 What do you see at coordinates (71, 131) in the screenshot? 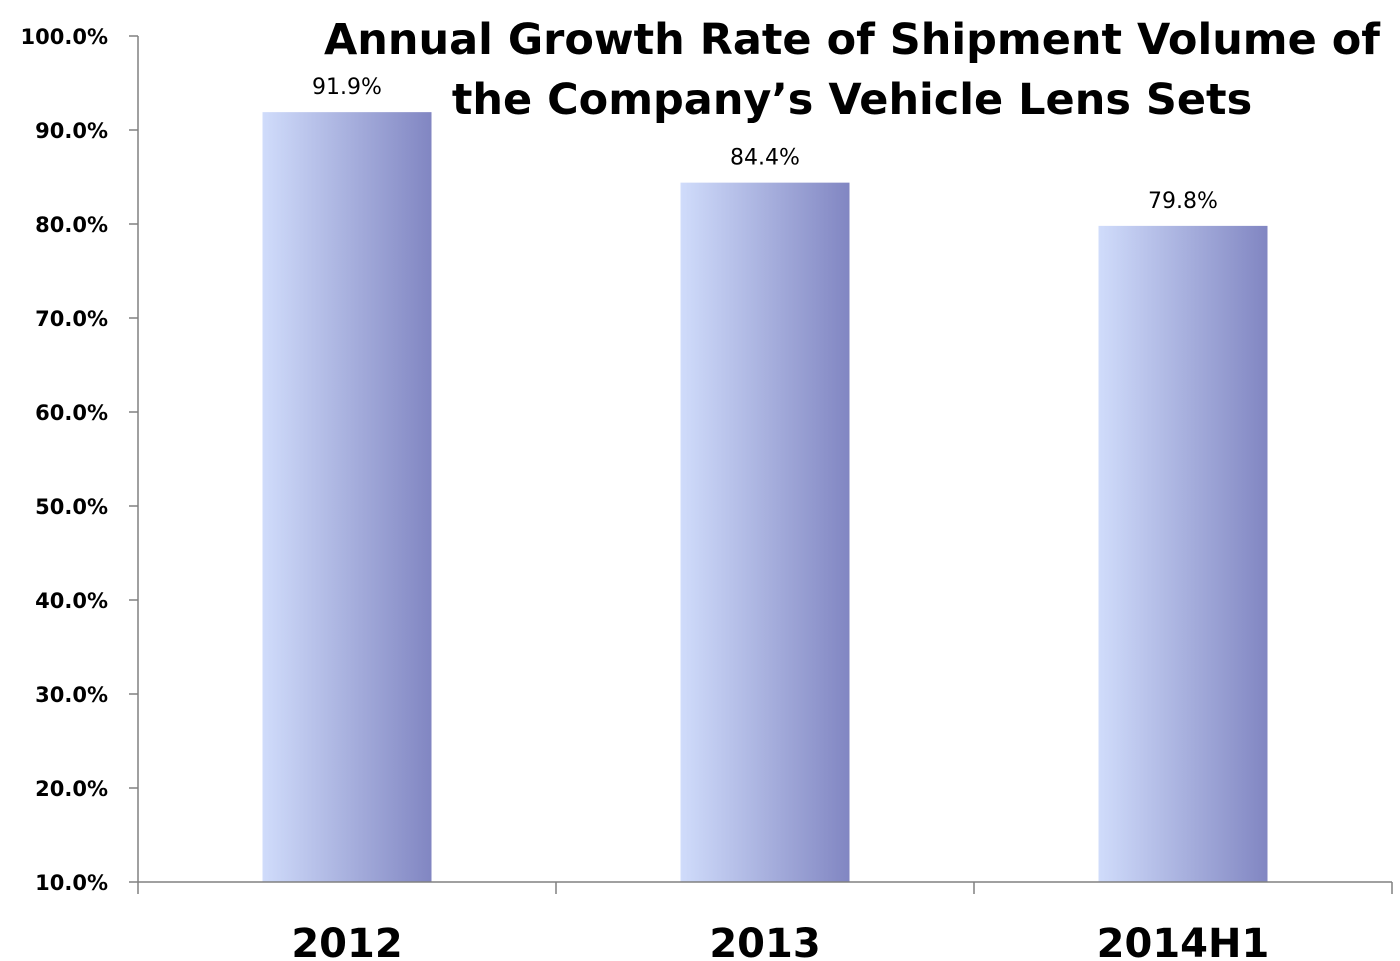
I see `y-tick-label: 90.0%` at bounding box center [71, 131].